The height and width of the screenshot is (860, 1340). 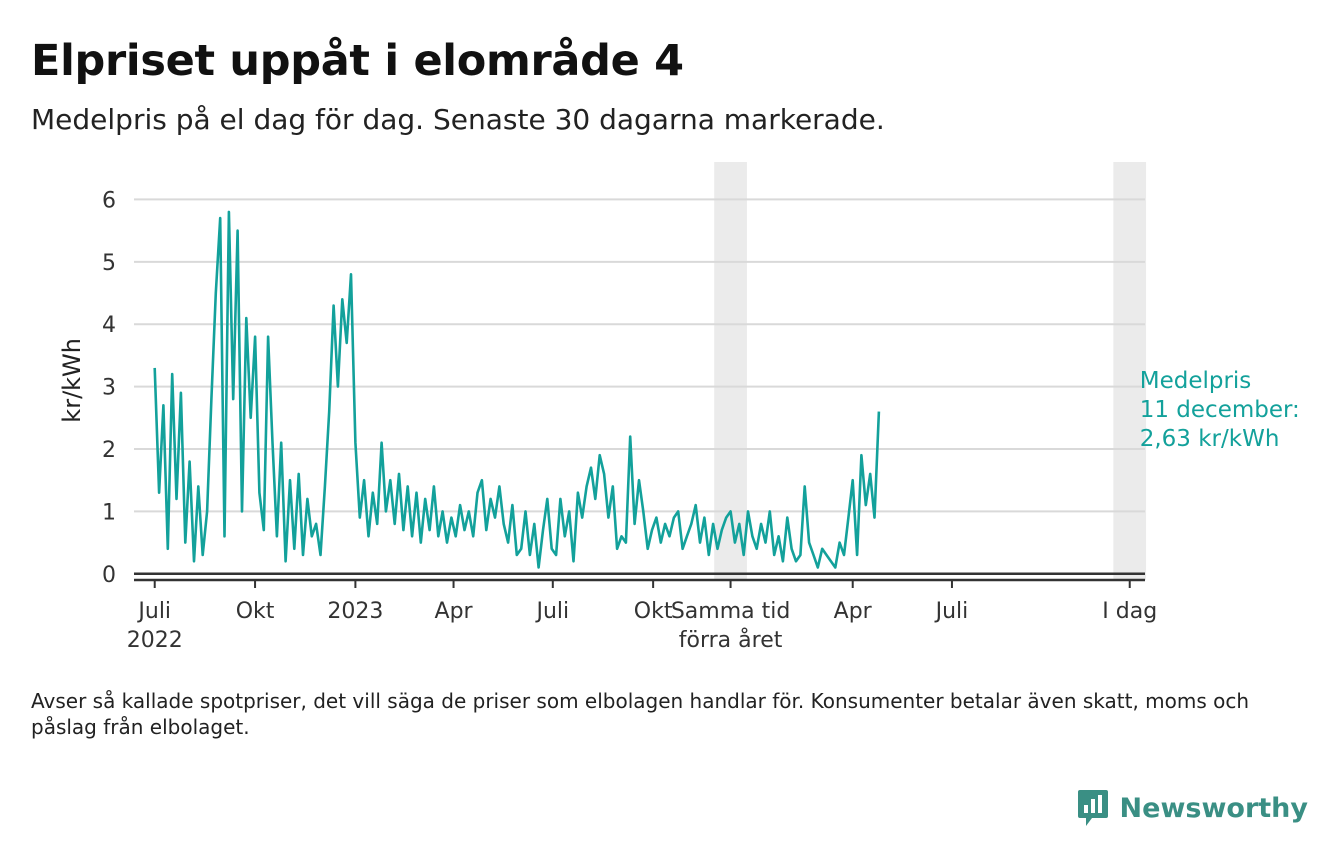 I want to click on latest-value-annotation: Medelpris 11 december: 2,63 kr/kWh, so click(x=1220, y=410).